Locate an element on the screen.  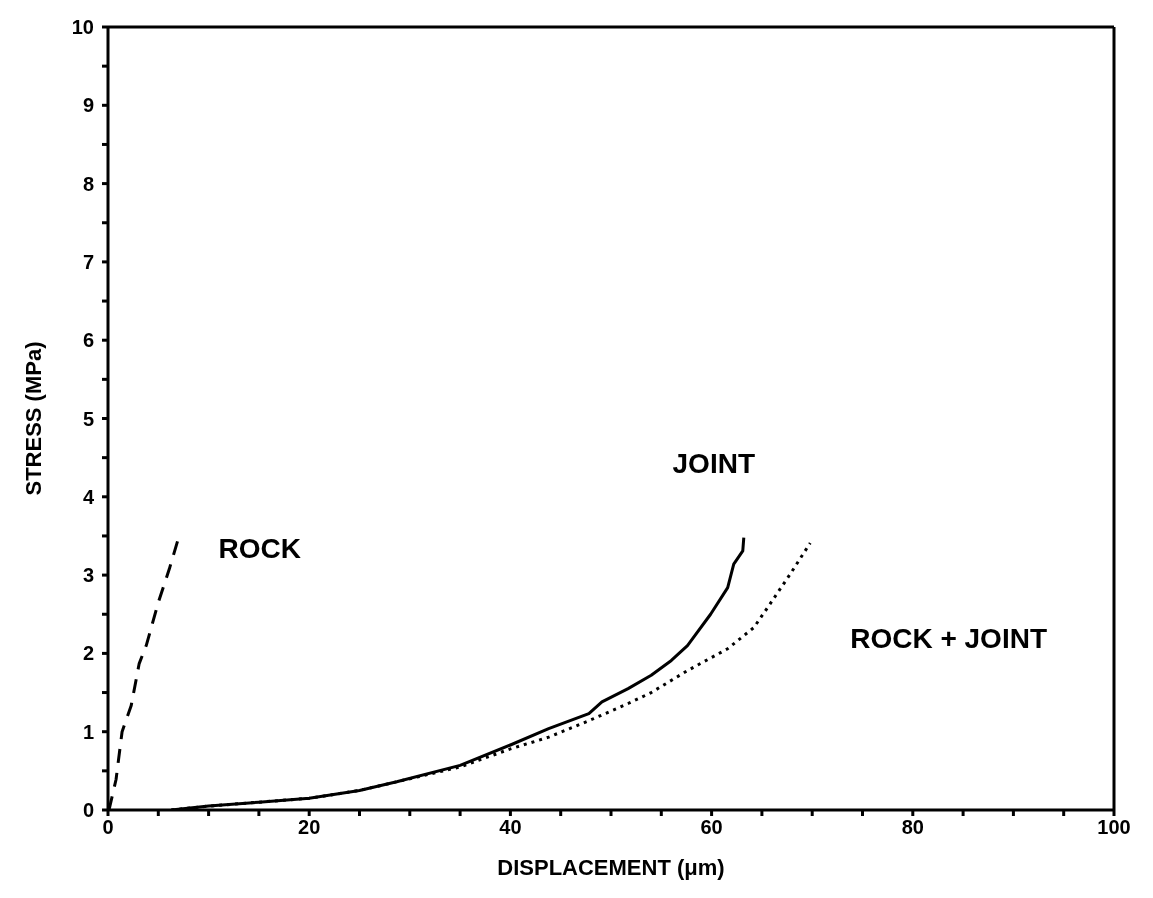
y-axis-title: STRESS (MPa) is located at coordinates (33, 418).